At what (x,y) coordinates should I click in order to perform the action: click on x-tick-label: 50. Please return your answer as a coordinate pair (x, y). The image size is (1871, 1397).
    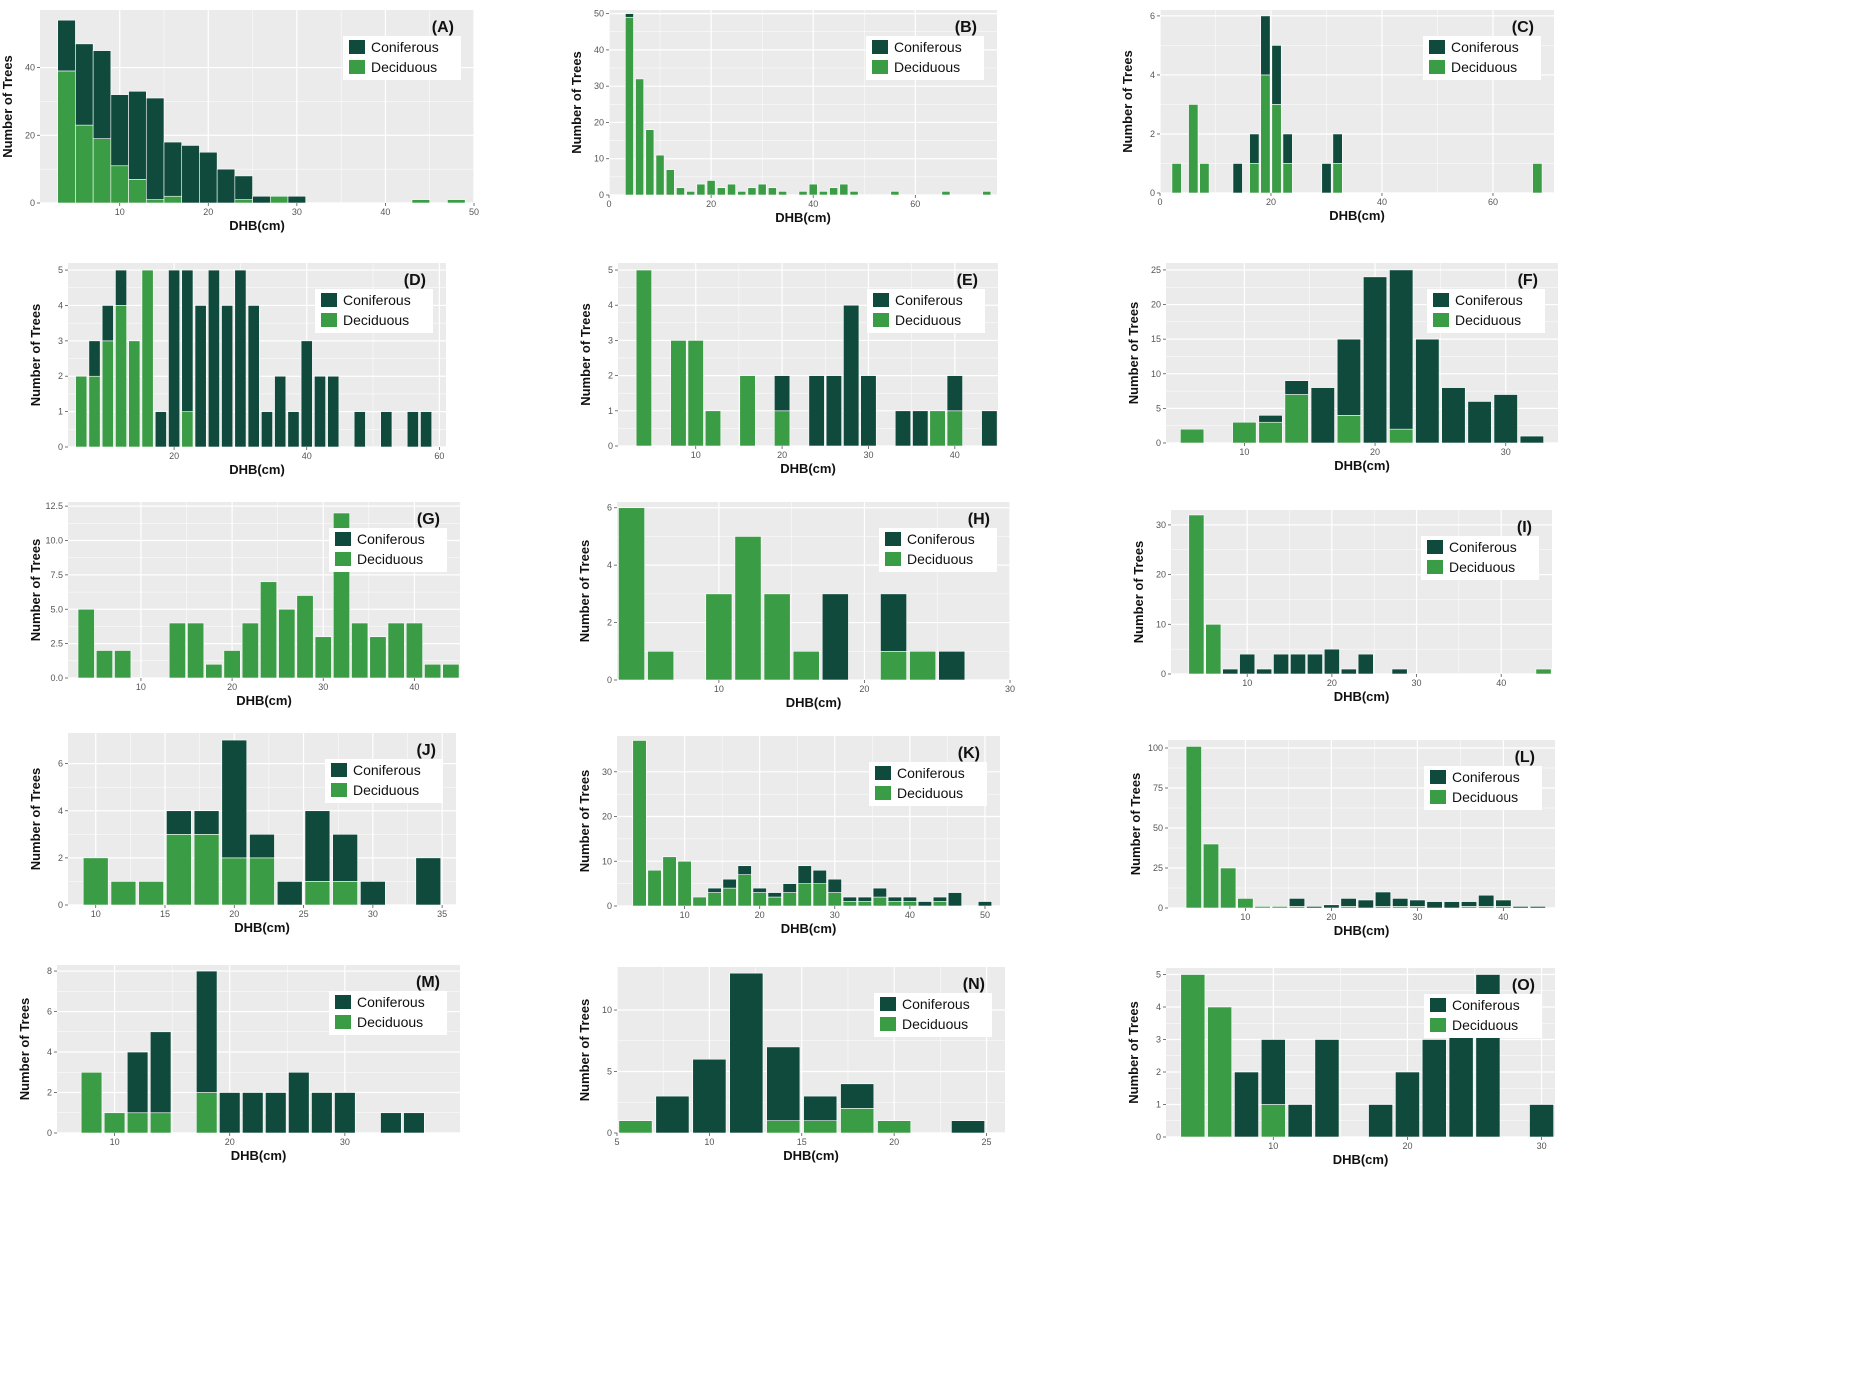
    Looking at the image, I should click on (985, 915).